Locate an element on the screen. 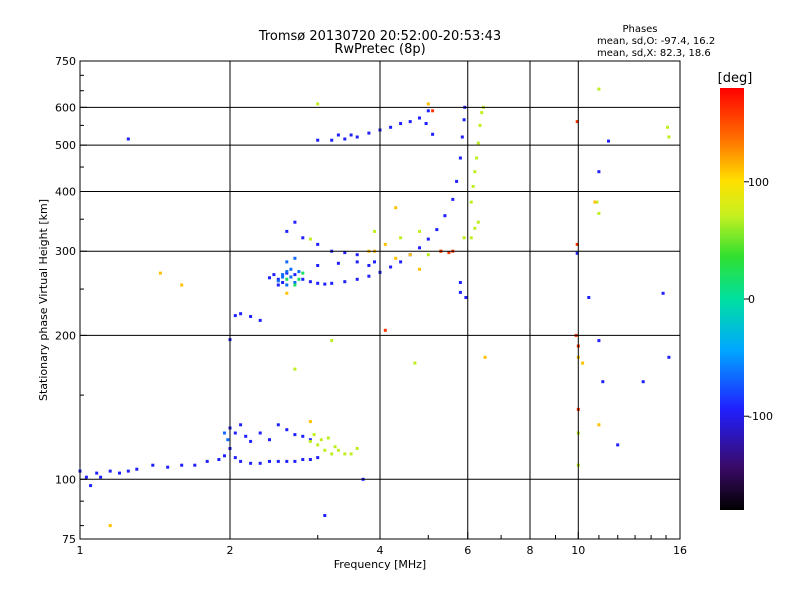 The width and height of the screenshot is (800, 600). colorbar-tick-label: -100 is located at coordinates (760, 416).